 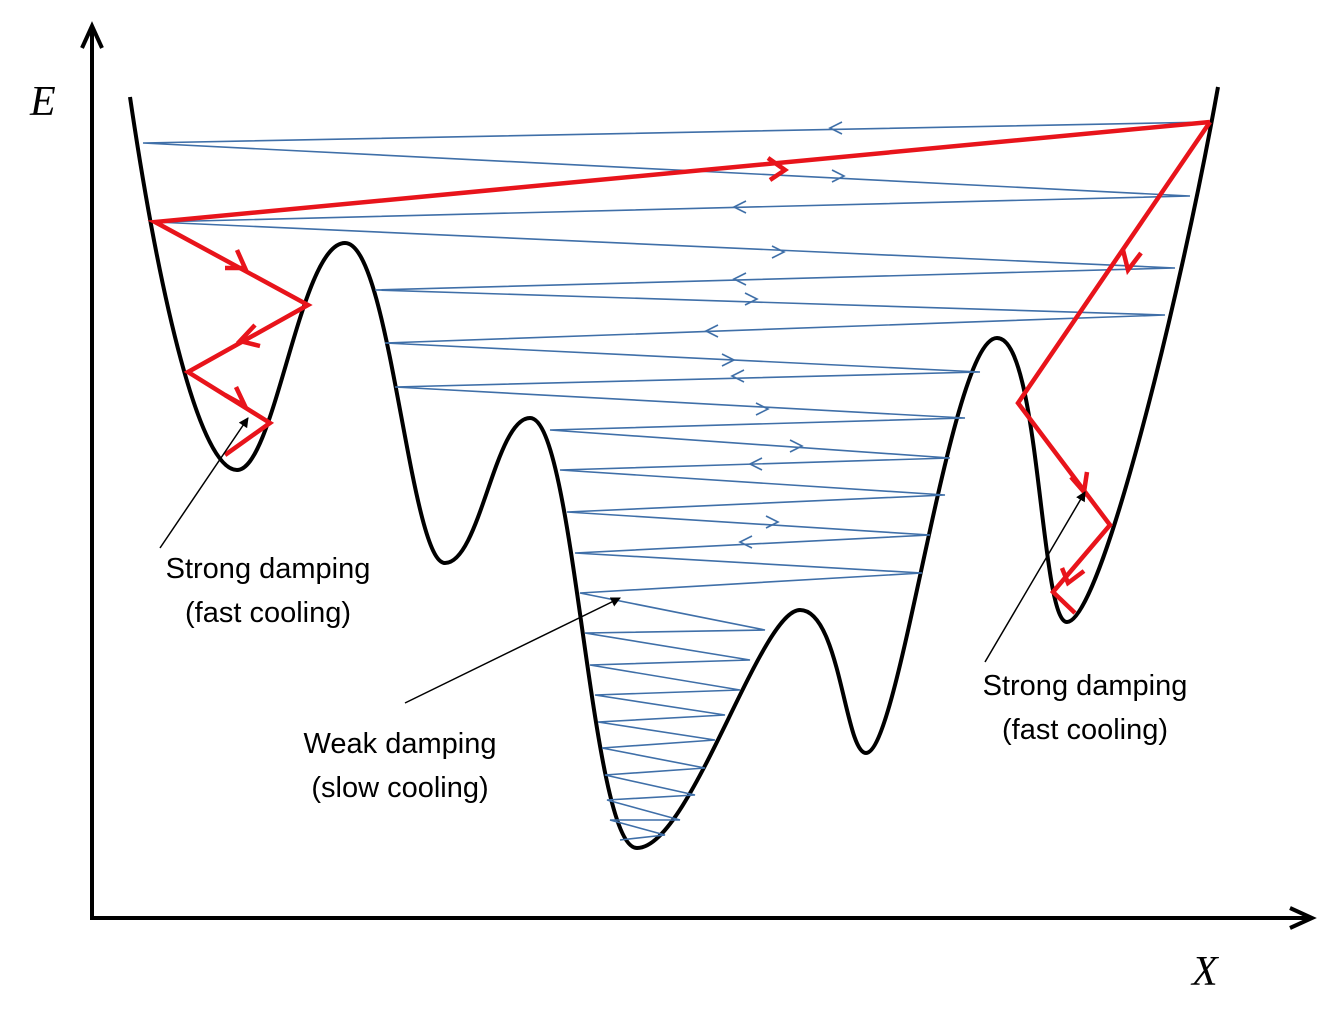 I want to click on x-axis-label: X, so click(x=1205, y=972).